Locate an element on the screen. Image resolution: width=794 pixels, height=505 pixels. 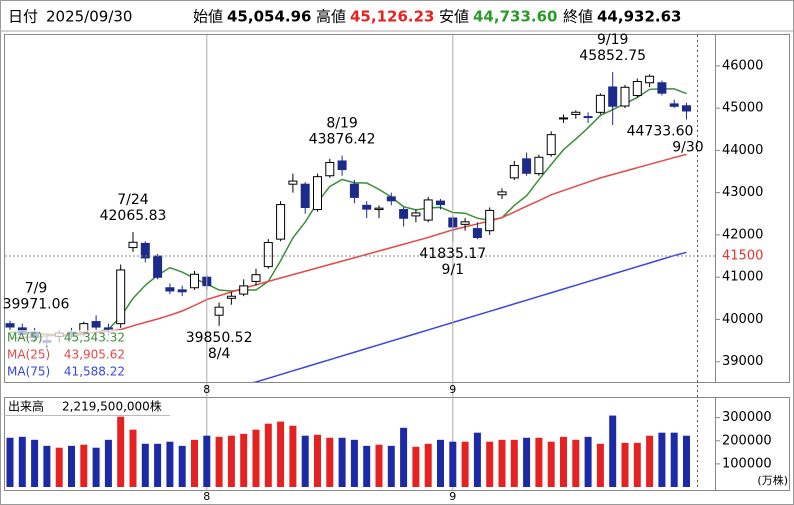
annotation-price: 41835.17 is located at coordinates (452, 254).